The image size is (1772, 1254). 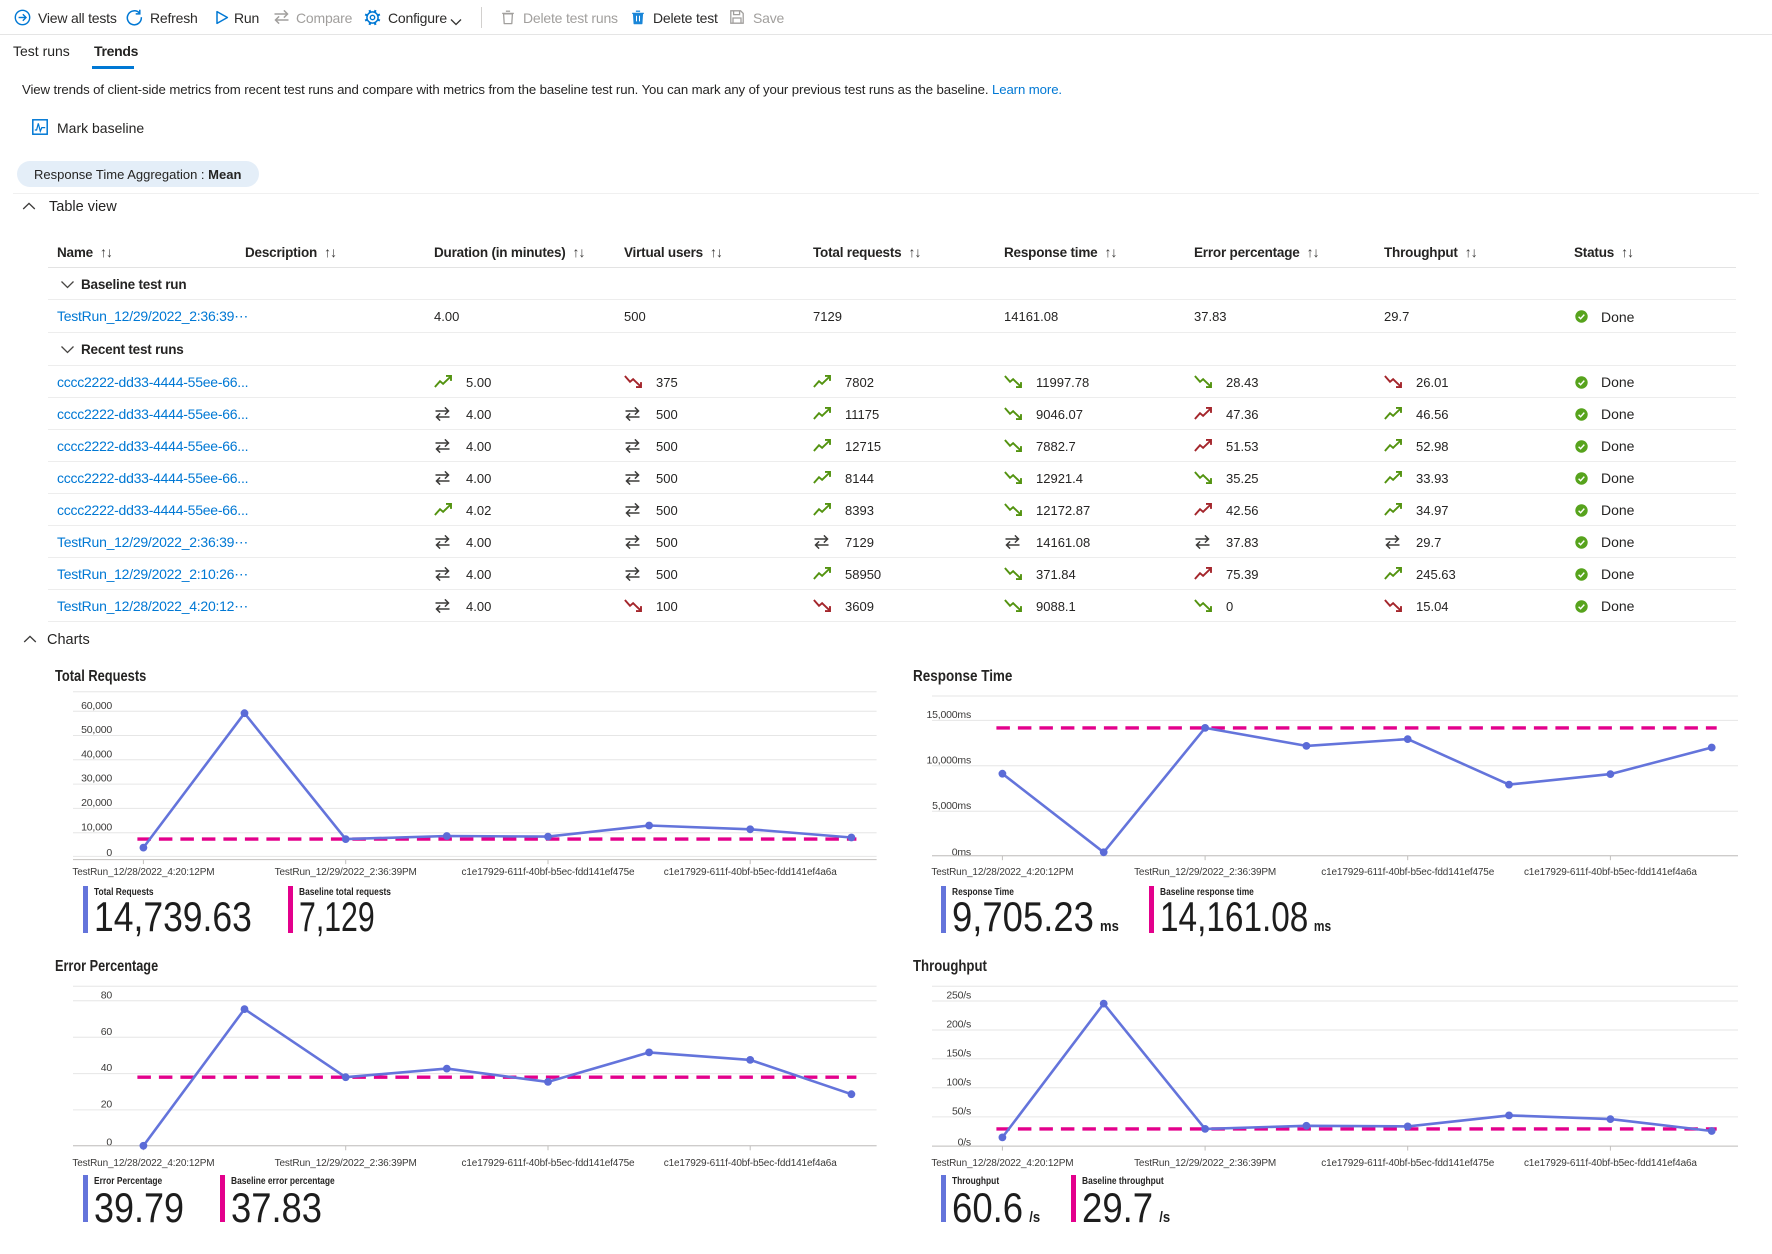 What do you see at coordinates (107, 1068) in the screenshot?
I see `svg-text: 40` at bounding box center [107, 1068].